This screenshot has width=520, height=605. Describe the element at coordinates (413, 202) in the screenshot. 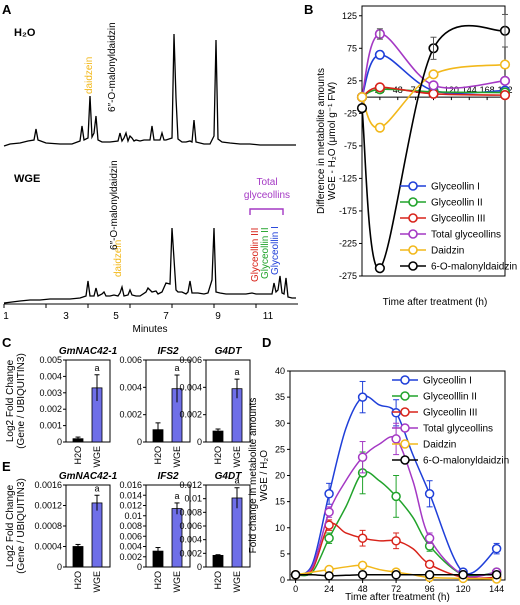

I see `legend-marker-glyceollin_II` at that location.